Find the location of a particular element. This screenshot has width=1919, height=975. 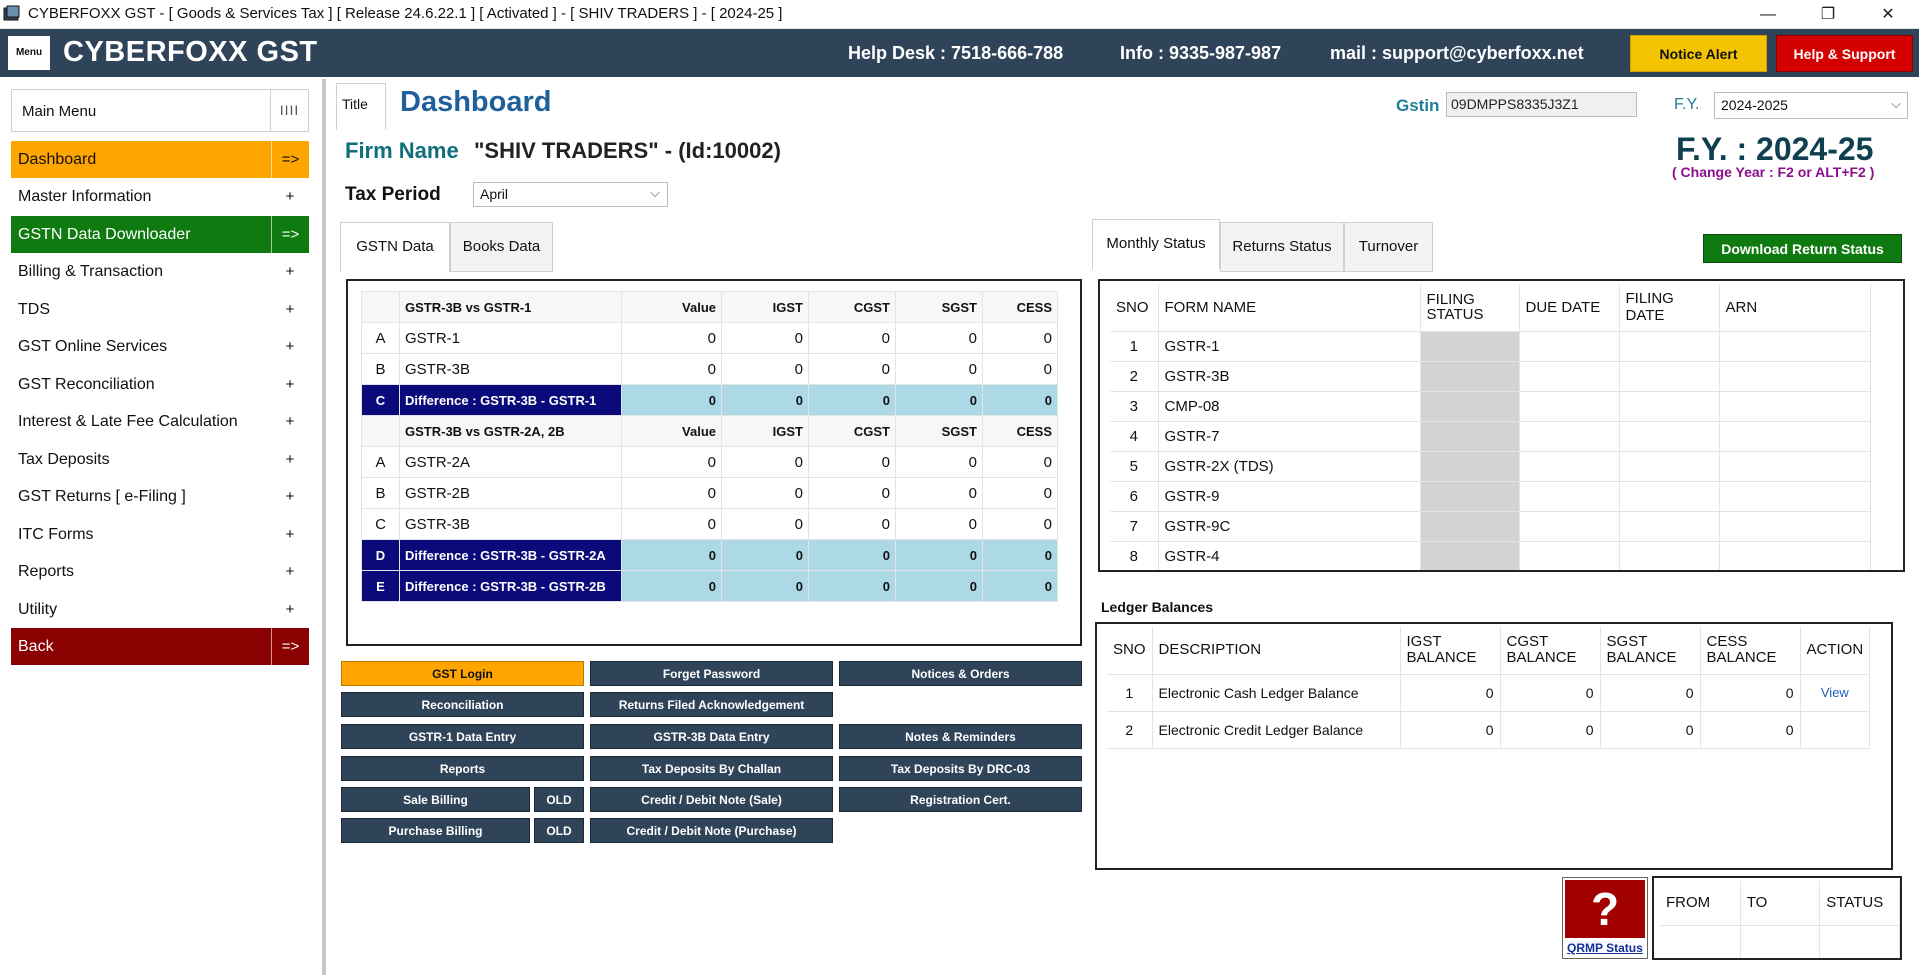

download-return-status-button: Download Return Status is located at coordinates (1802, 248).